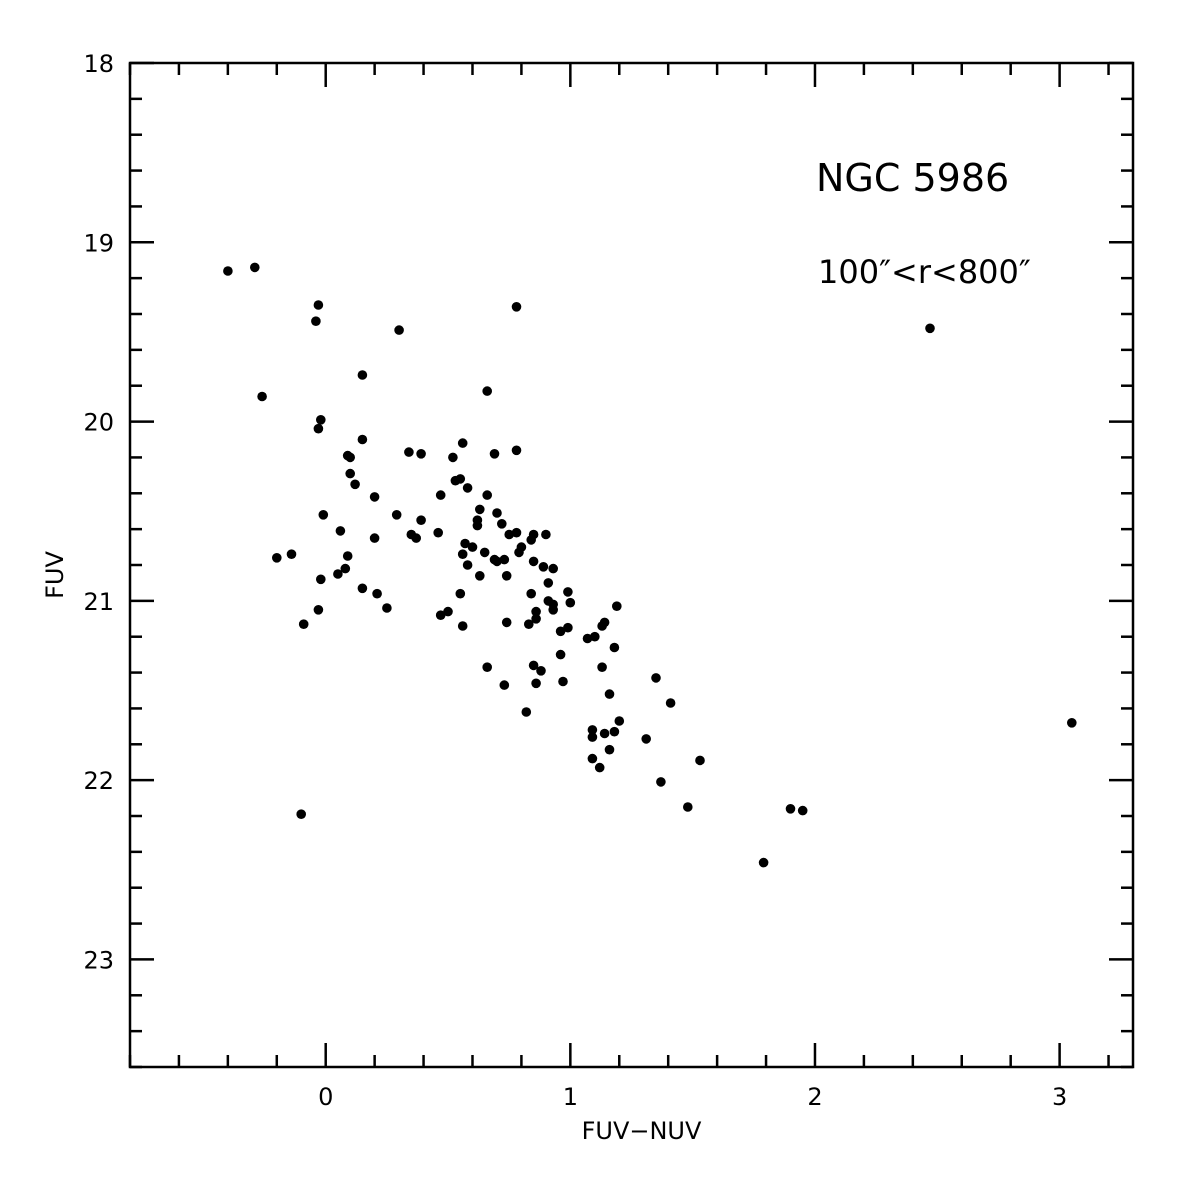  What do you see at coordinates (98, 64) in the screenshot?
I see `y-tick-label: 18` at bounding box center [98, 64].